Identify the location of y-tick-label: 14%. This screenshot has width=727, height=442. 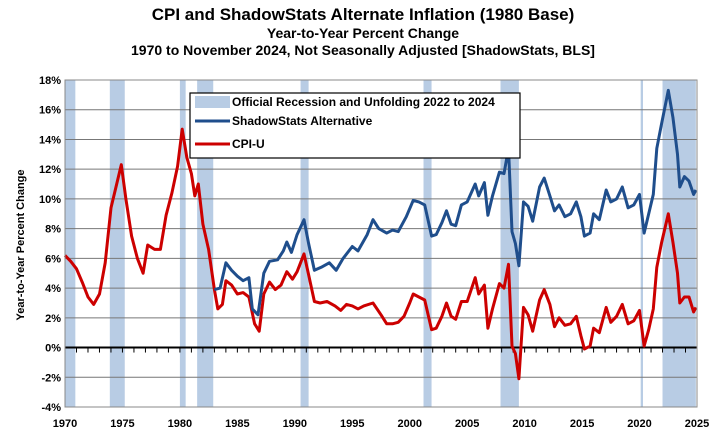
(50, 140).